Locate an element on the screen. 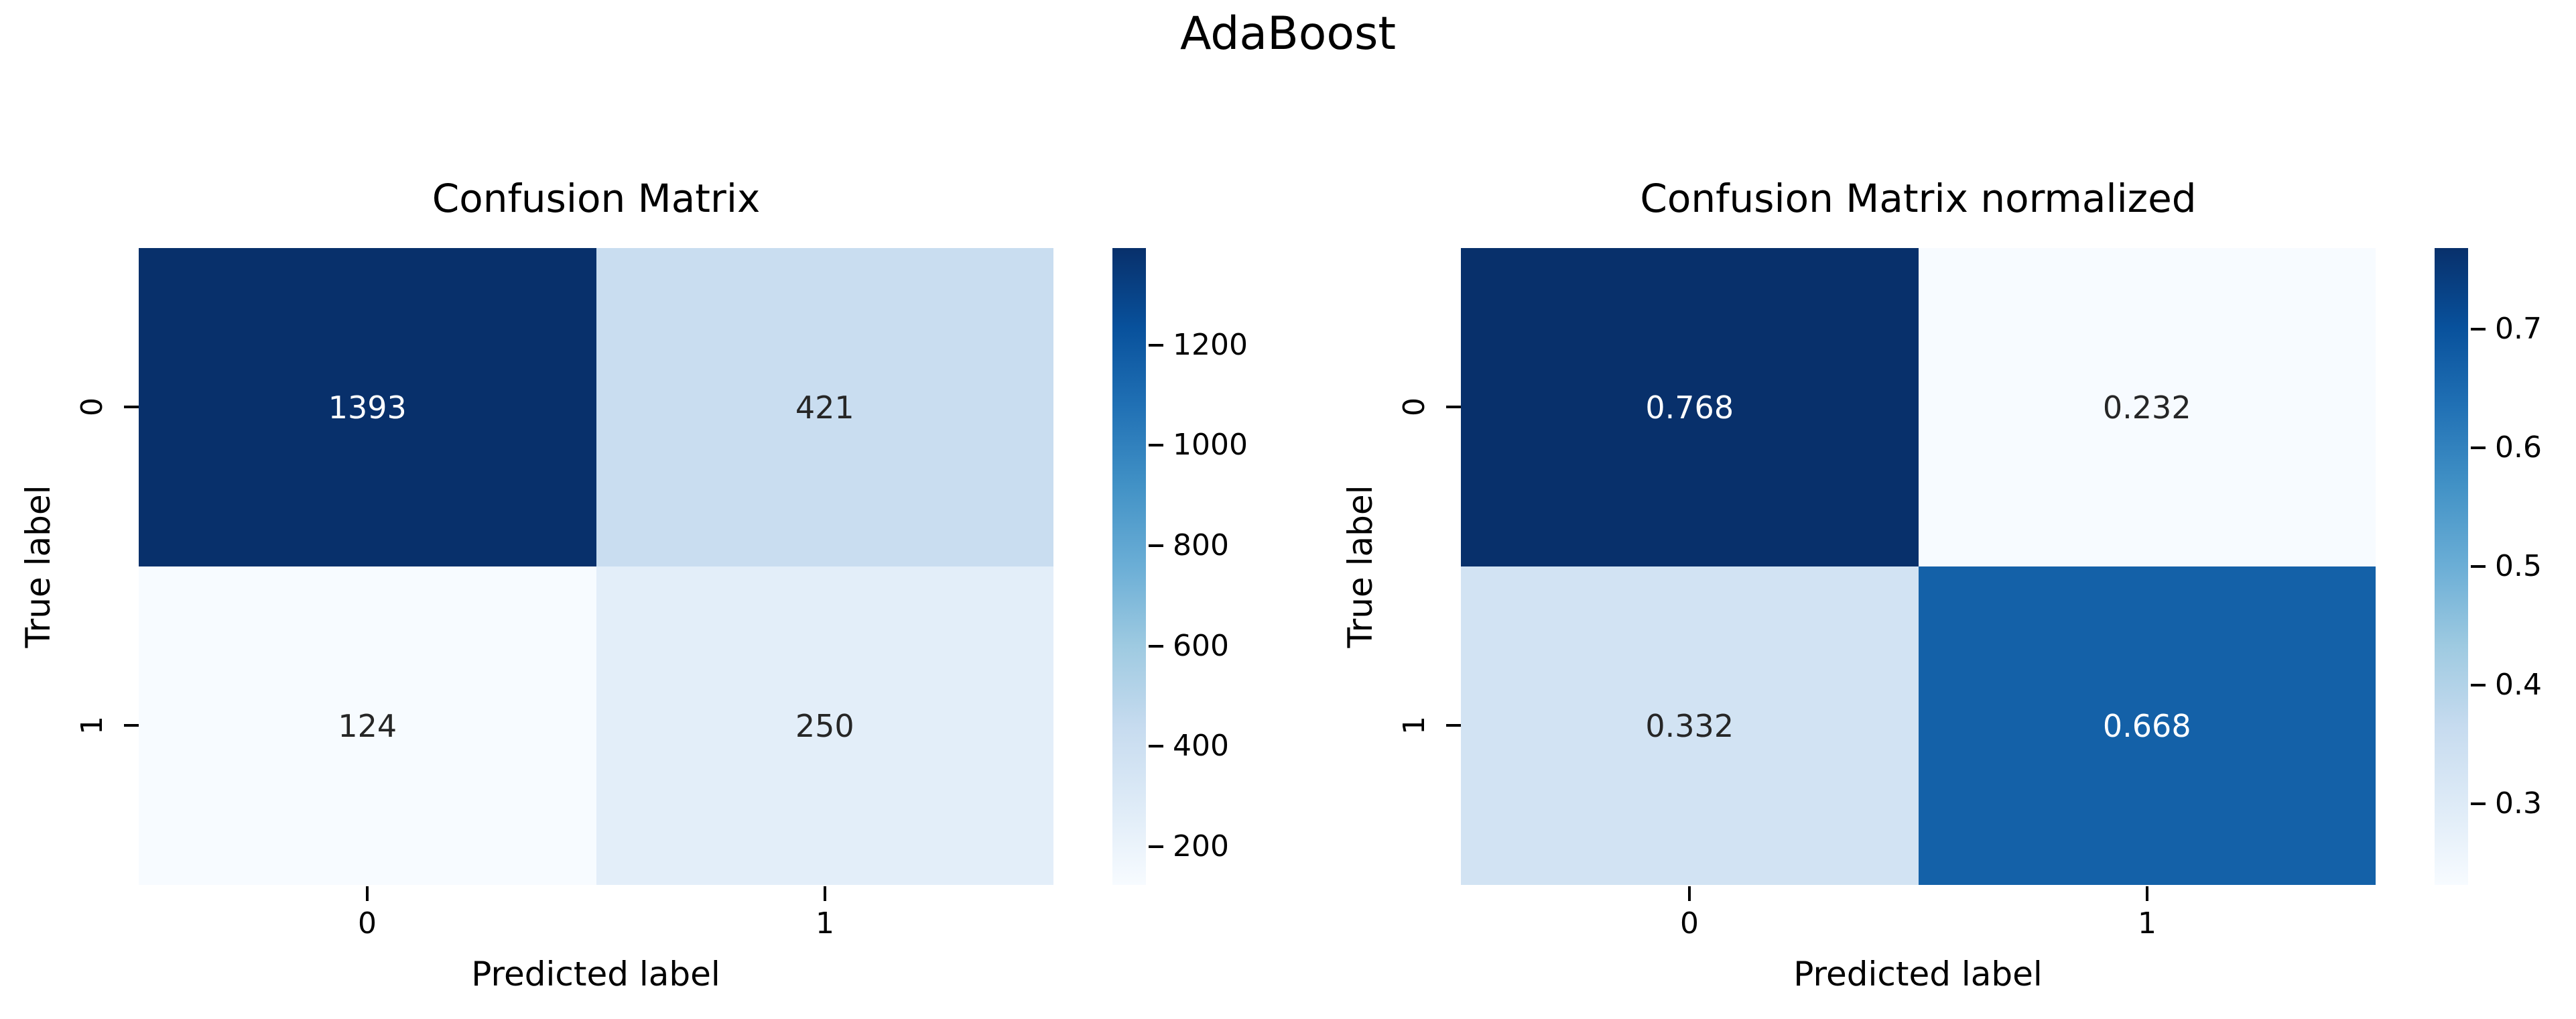 This screenshot has height=1019, width=2576. left-cell-r0c1: 421 is located at coordinates (824, 407).